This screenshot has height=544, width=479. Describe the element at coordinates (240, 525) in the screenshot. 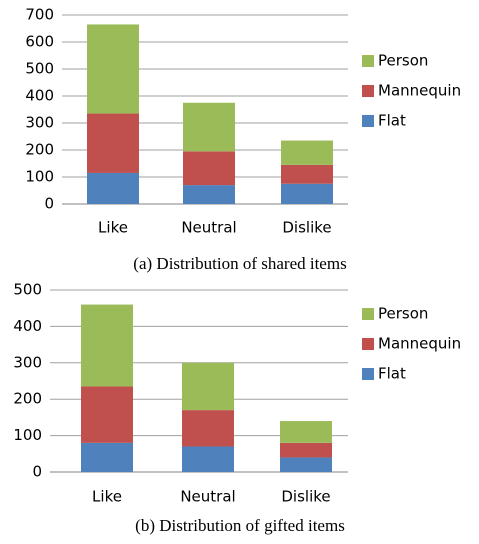

I see `caption: (b) Distribution of gifted items` at that location.